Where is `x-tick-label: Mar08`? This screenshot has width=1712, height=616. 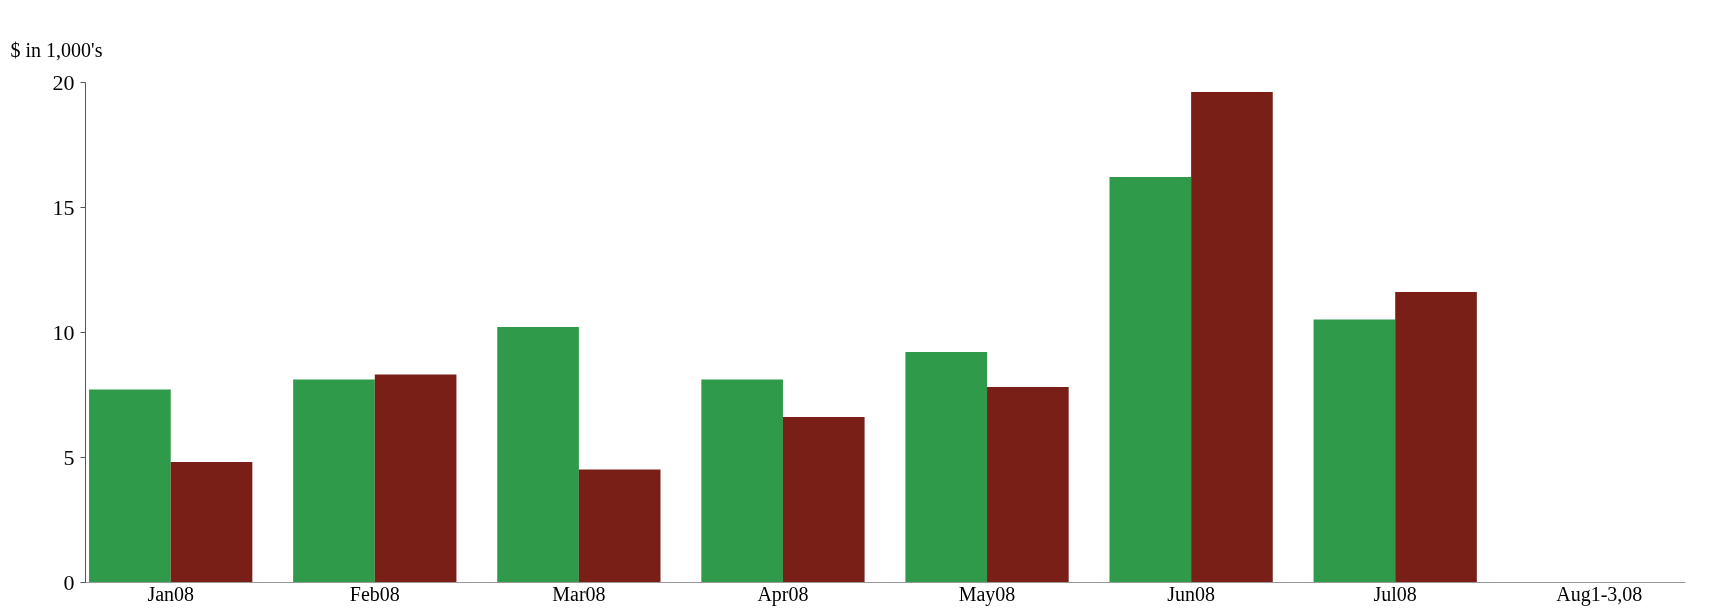 x-tick-label: Mar08 is located at coordinates (579, 593).